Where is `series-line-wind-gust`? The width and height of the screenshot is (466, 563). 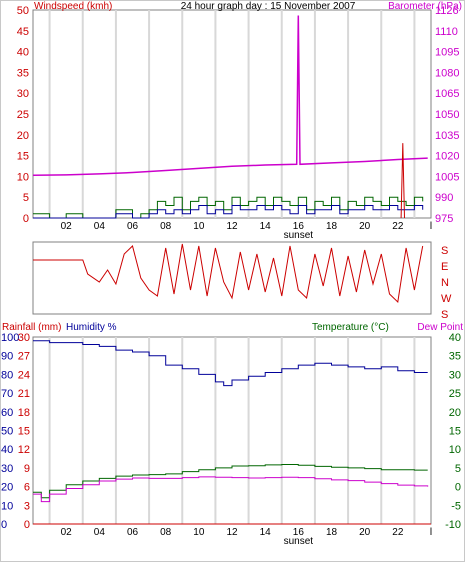 series-line-wind-gust is located at coordinates (228, 207).